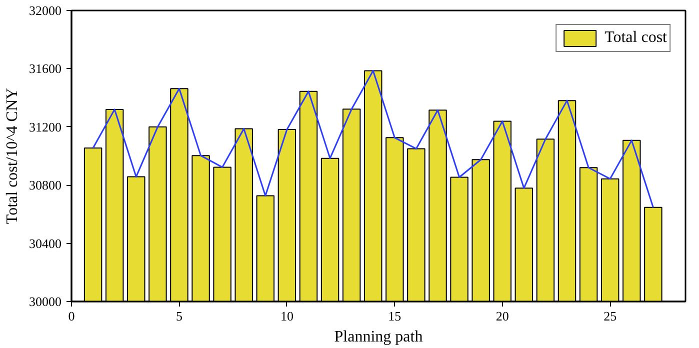  I want to click on y-axis-title: Total cost/10^4 CNY, so click(12, 155).